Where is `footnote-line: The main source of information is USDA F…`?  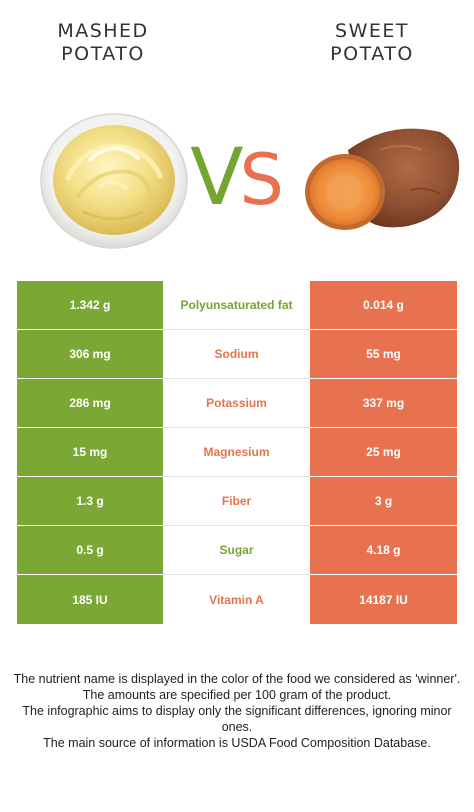
footnote-line: The main source of information is USDA F… is located at coordinates (237, 743).